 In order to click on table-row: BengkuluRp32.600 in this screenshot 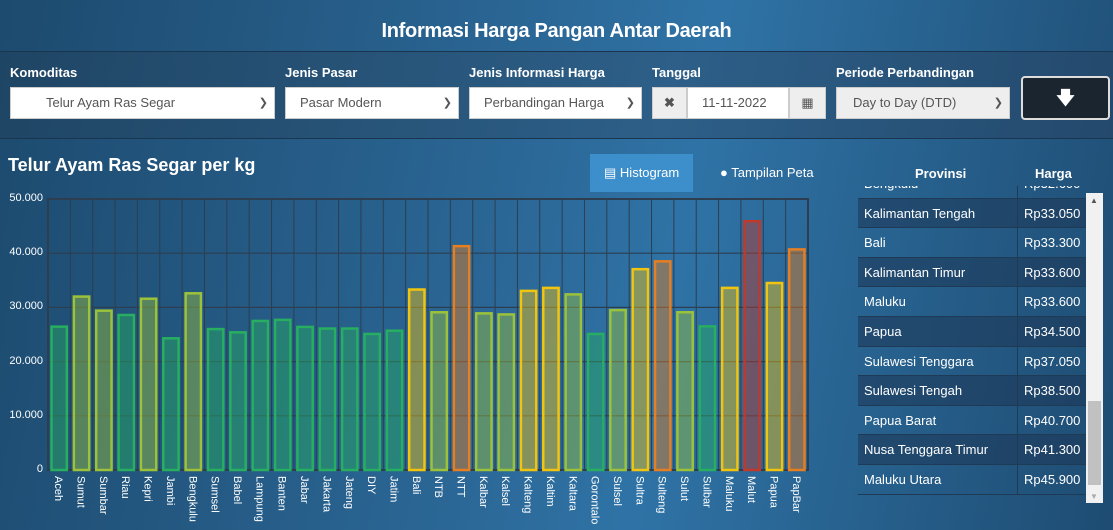, I will do `click(972, 192)`.